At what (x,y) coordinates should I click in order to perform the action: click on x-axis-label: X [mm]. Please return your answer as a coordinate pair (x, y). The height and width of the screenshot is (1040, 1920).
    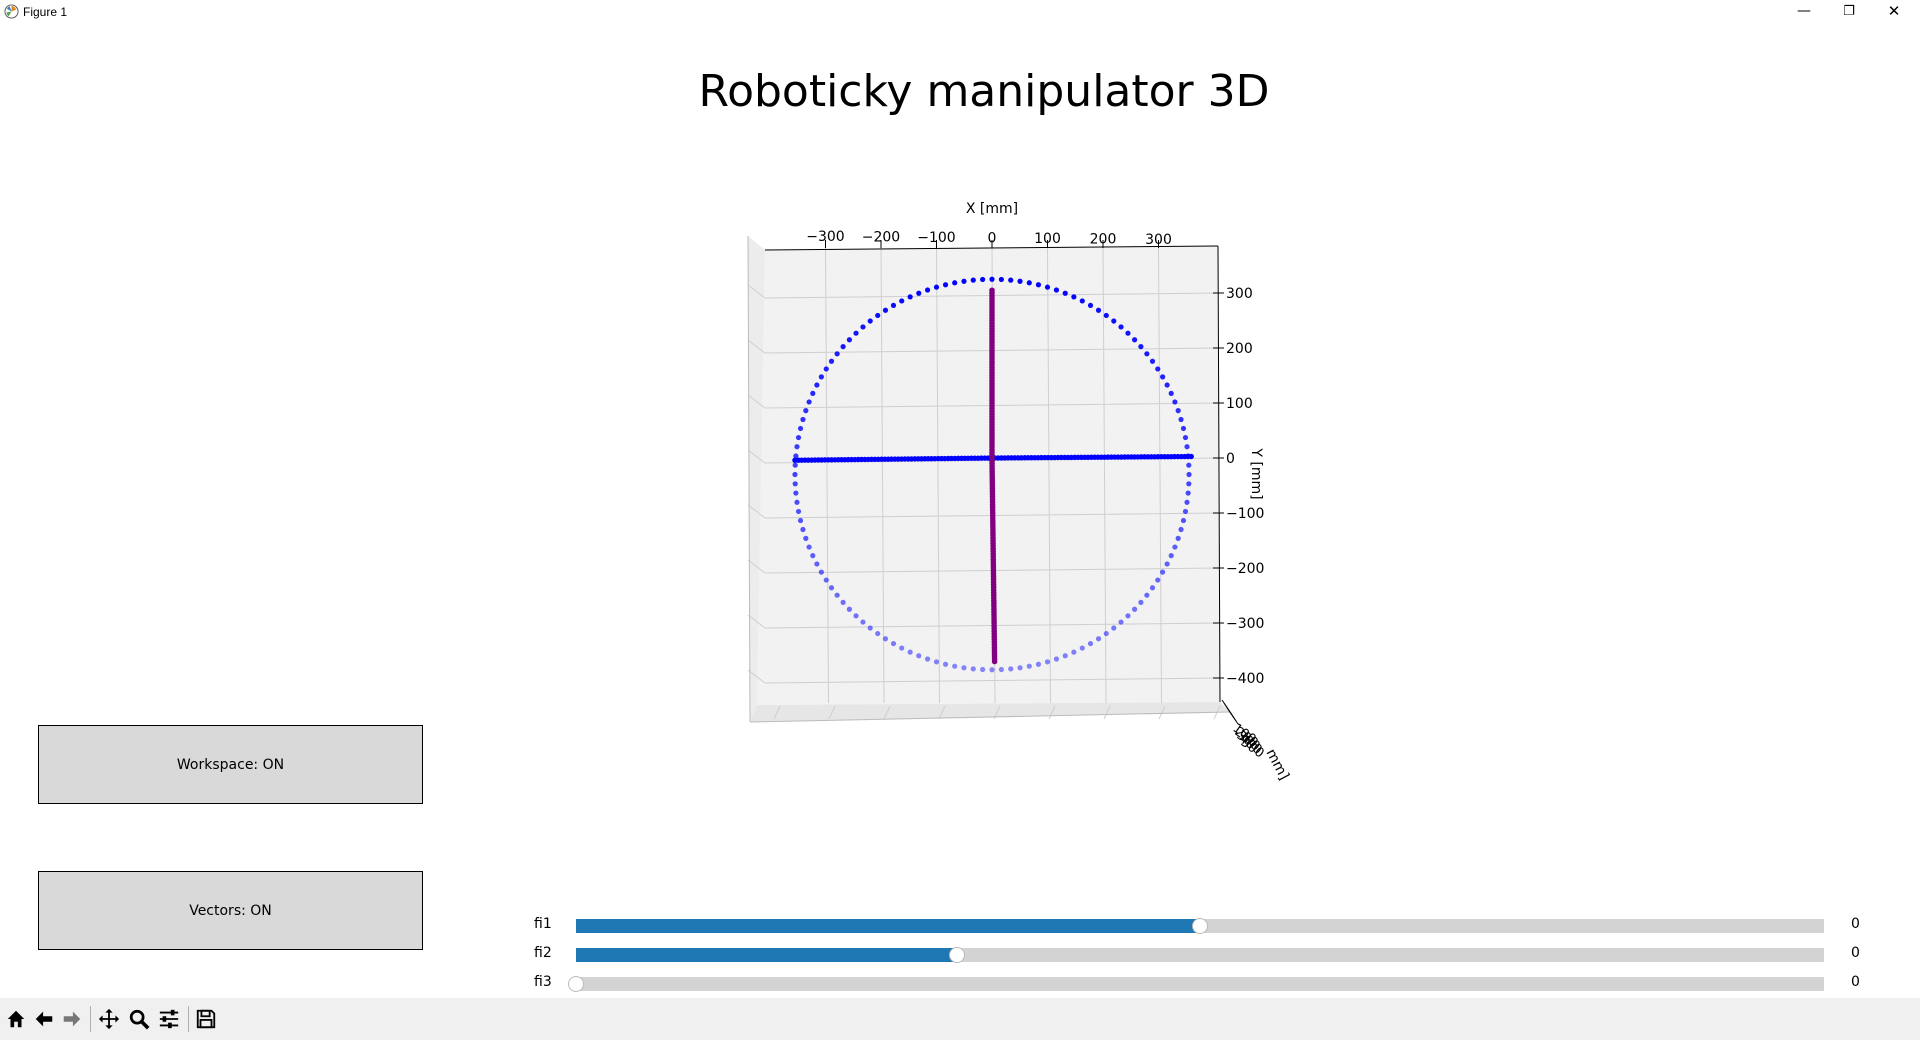
    Looking at the image, I should click on (992, 209).